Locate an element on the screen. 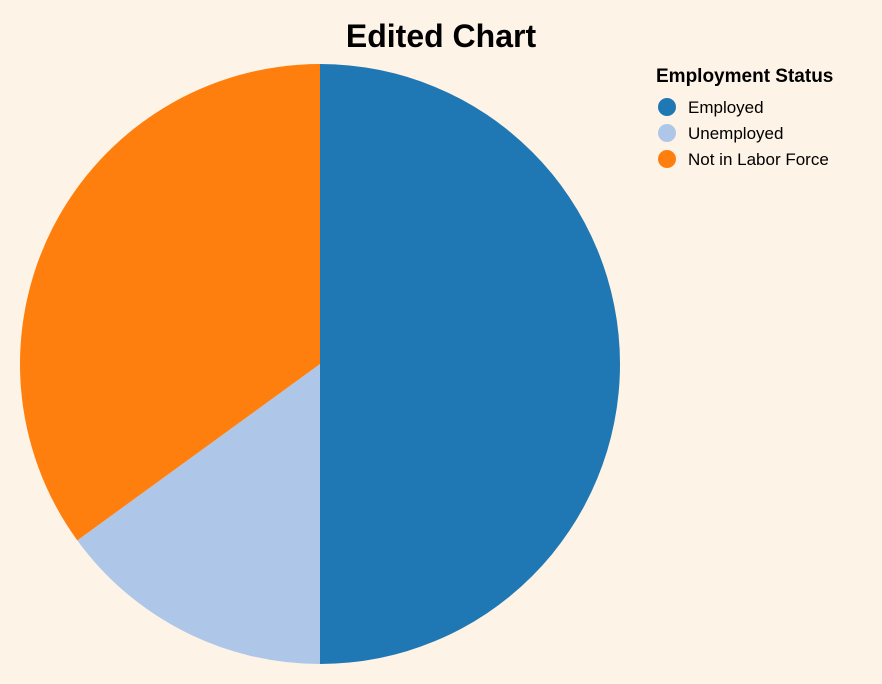 This screenshot has width=882, height=684. legend-label-not-in-labor-force: Not in Labor Force is located at coordinates (758, 159).